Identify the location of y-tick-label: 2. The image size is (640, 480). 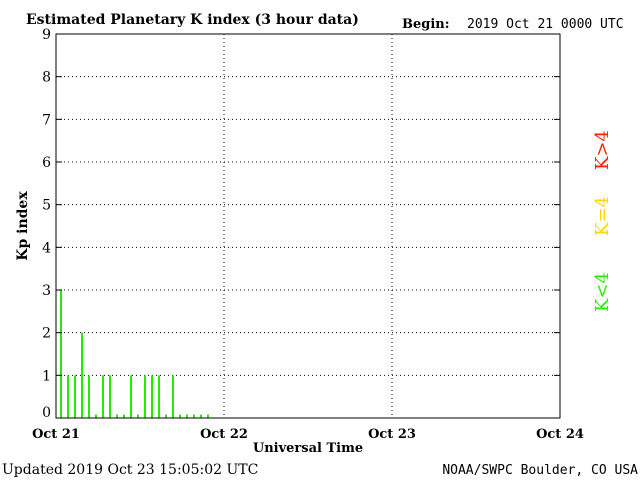
(46, 334).